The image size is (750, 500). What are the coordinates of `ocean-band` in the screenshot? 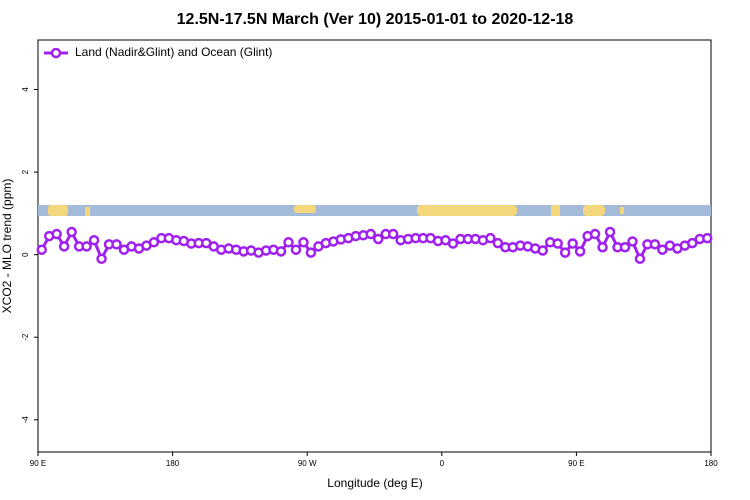 It's located at (374, 210).